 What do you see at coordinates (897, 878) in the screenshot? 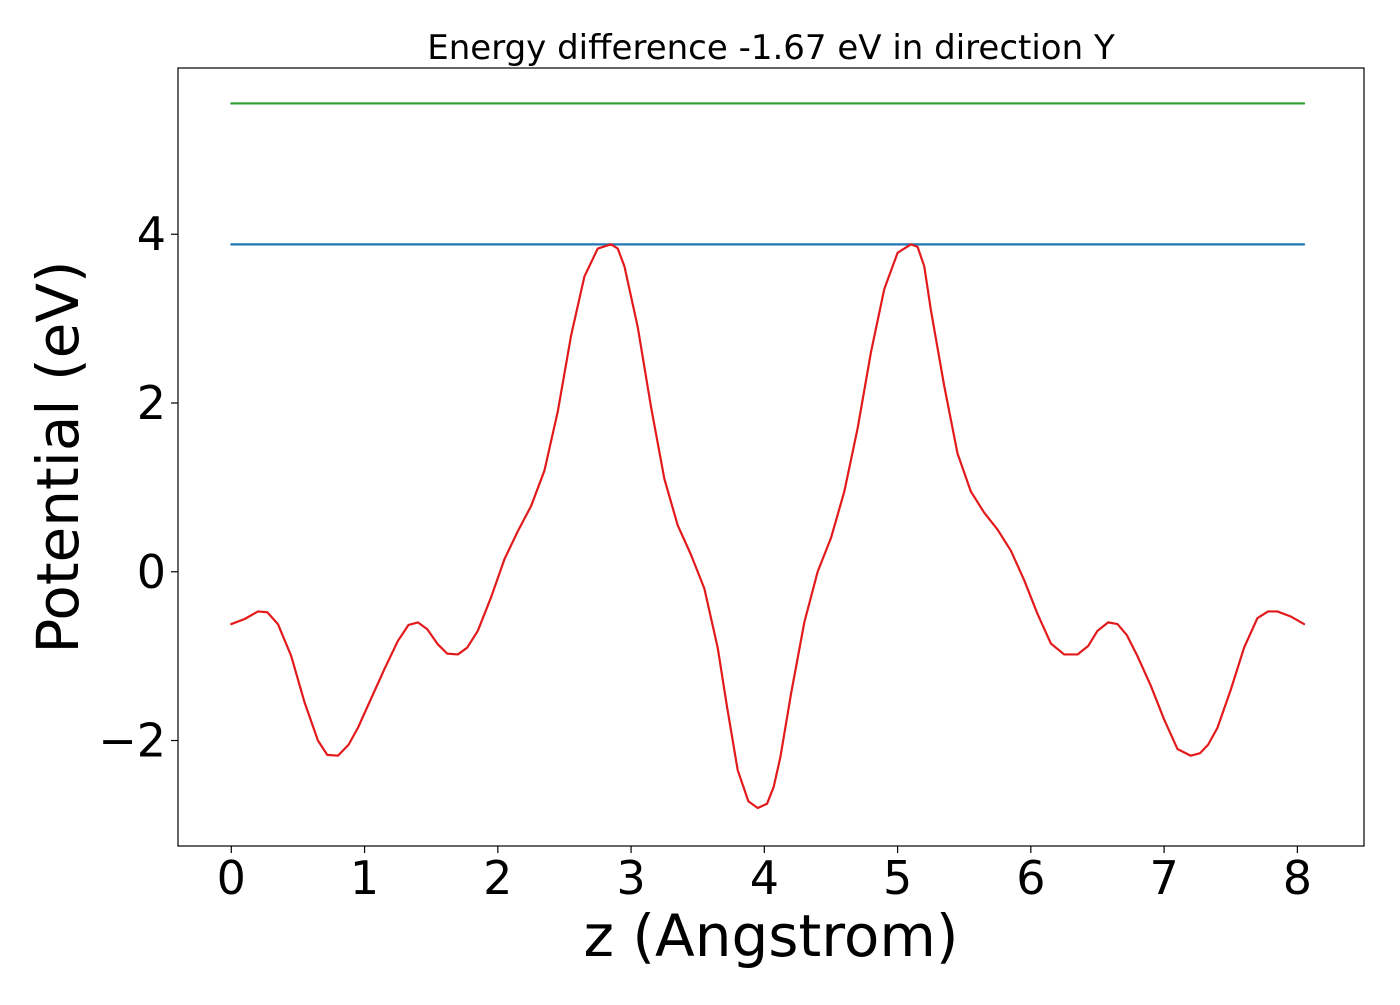
I see `x-tick-label: 5` at bounding box center [897, 878].